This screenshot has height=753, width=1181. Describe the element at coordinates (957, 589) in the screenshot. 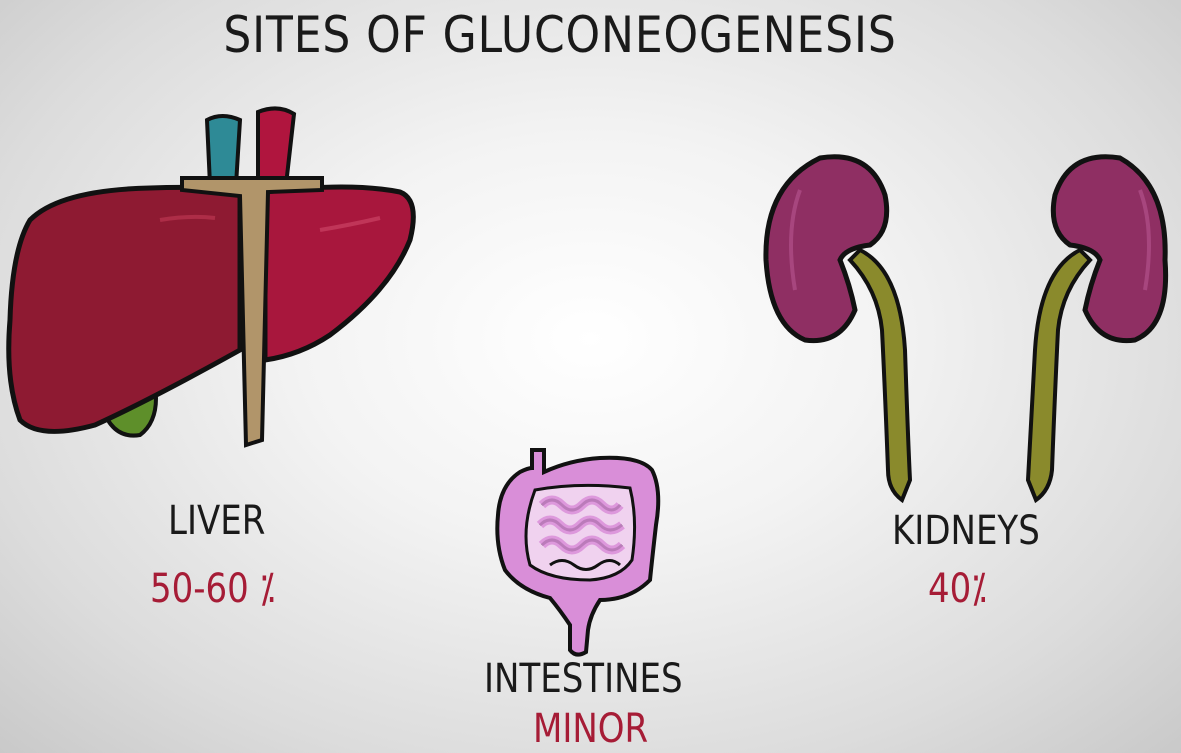

I see `kidneys-value: 40⁒` at that location.